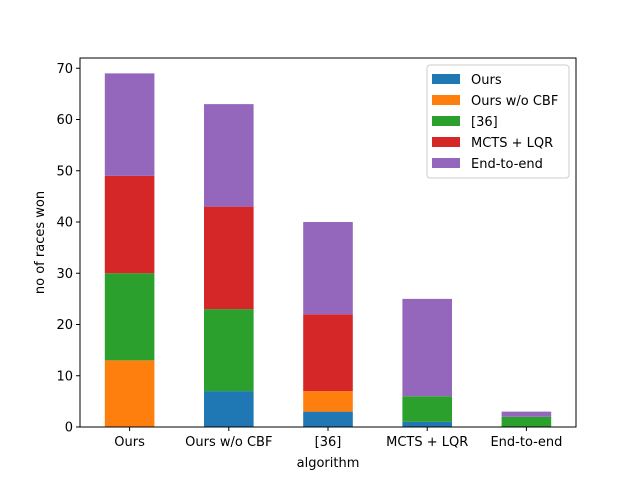  What do you see at coordinates (64, 223) in the screenshot?
I see `y-tick-label-4: 40` at bounding box center [64, 223].